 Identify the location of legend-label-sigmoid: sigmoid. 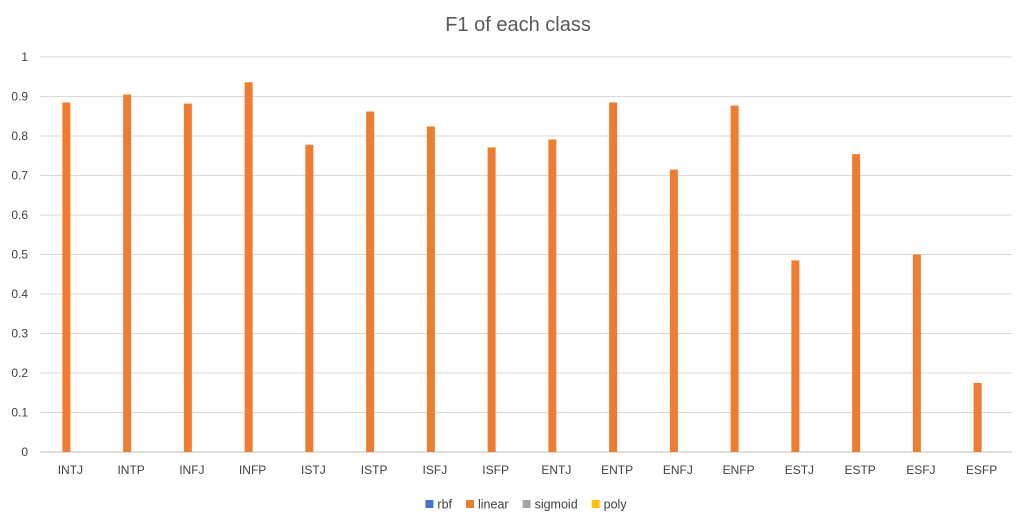
(556, 505).